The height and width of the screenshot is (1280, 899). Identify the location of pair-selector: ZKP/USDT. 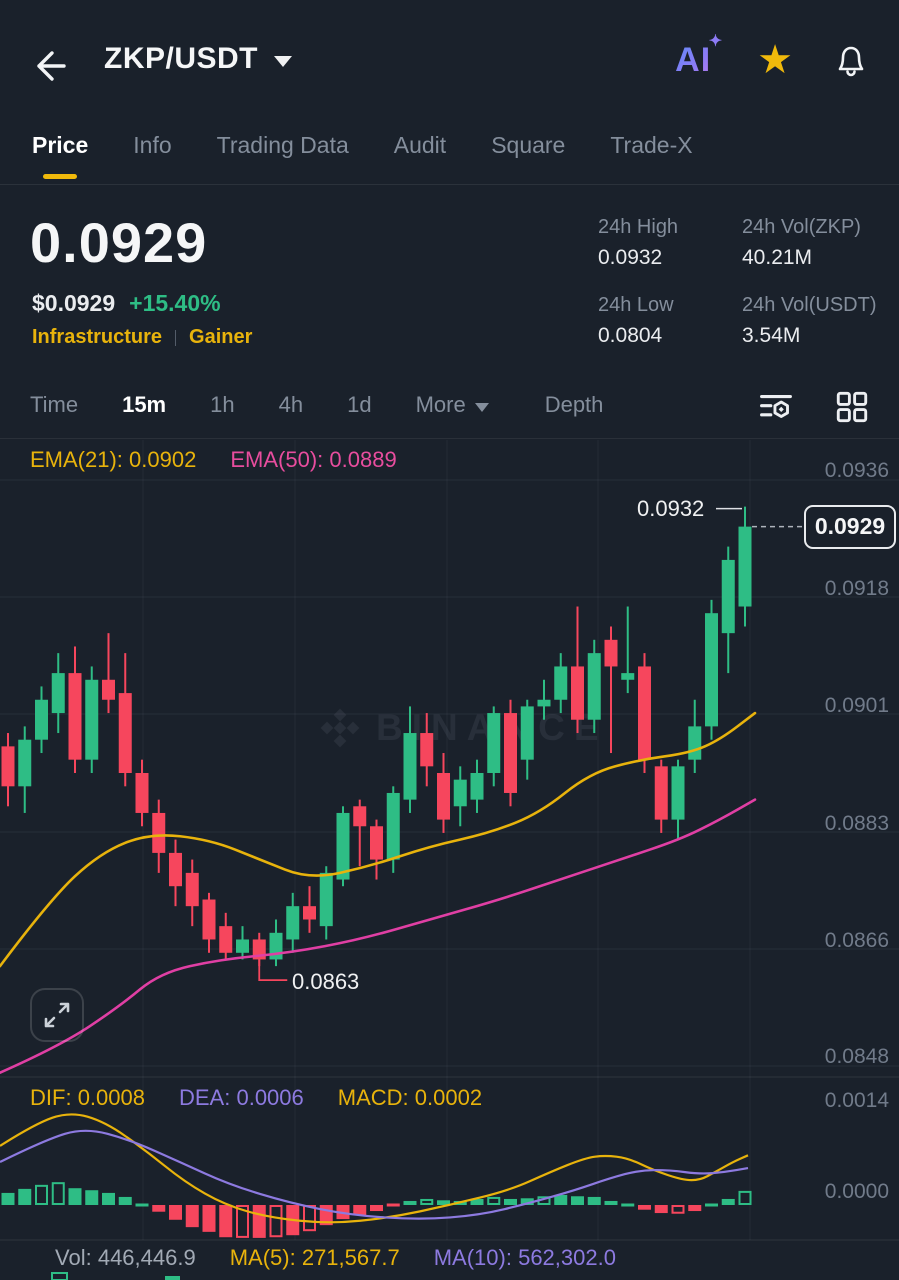
(198, 59).